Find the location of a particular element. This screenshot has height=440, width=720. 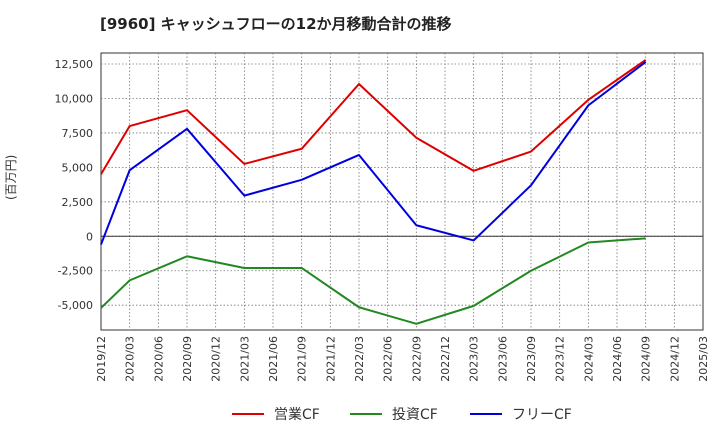

x-tick-label: 2021/09 is located at coordinates (302, 359).